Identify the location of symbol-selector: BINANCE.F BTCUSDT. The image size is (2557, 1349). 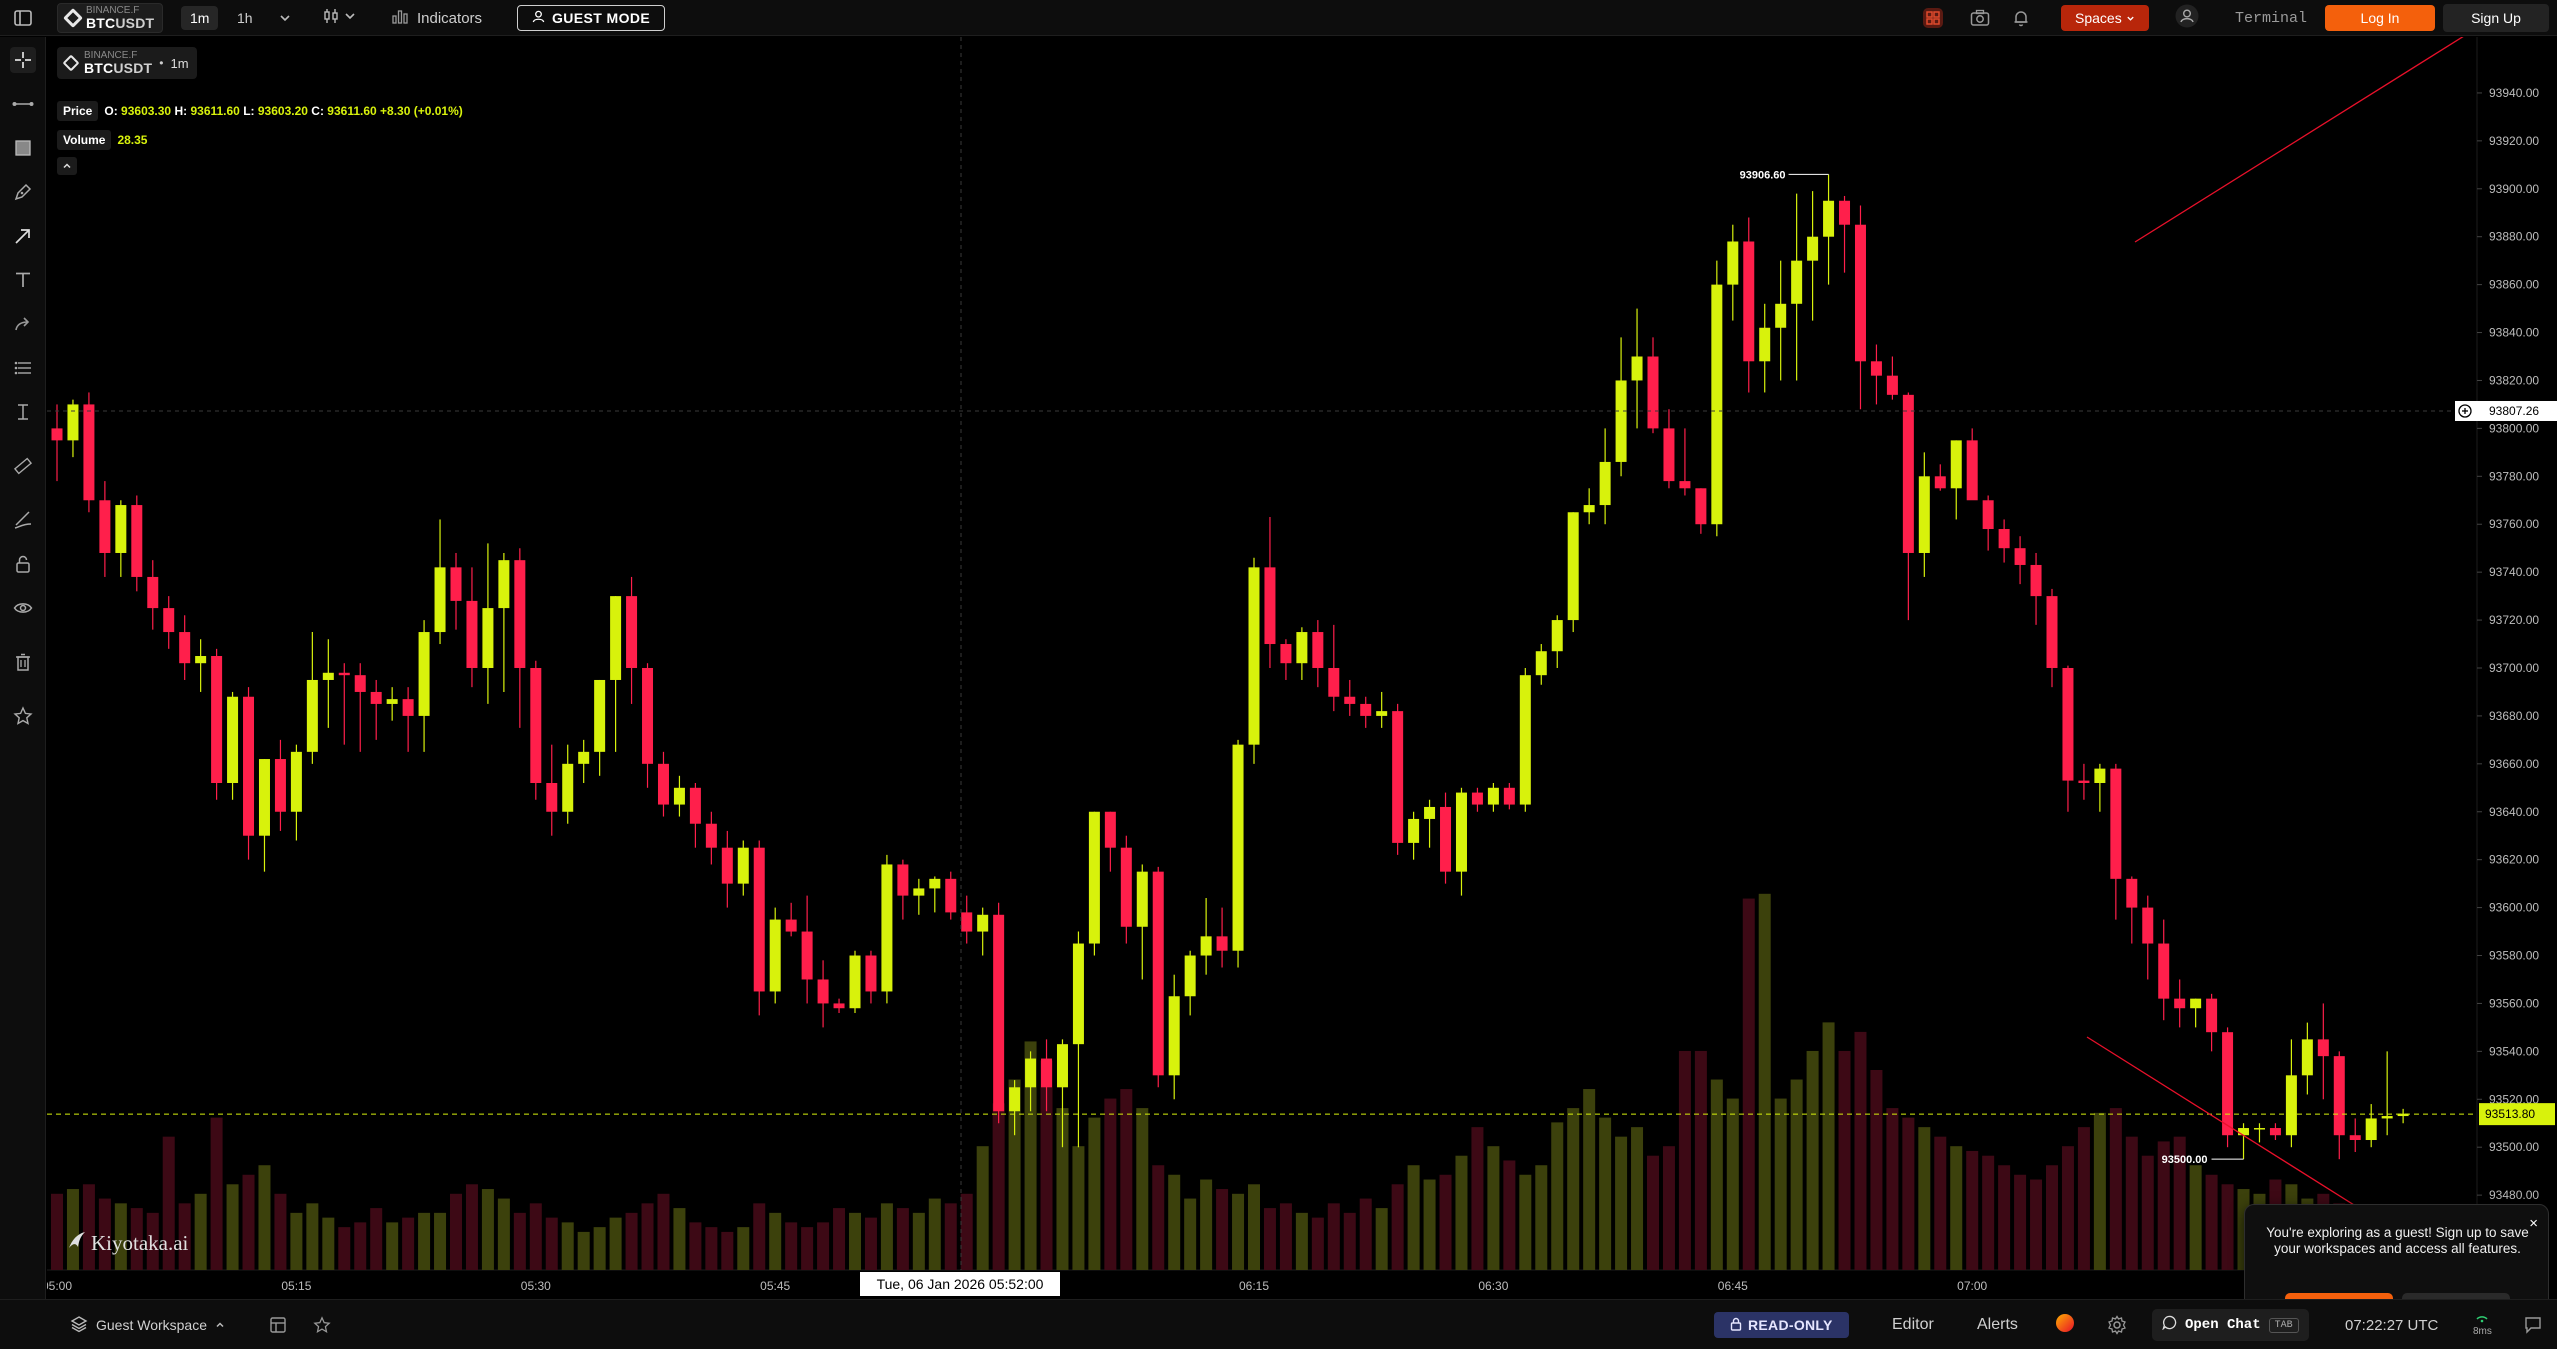
(110, 18).